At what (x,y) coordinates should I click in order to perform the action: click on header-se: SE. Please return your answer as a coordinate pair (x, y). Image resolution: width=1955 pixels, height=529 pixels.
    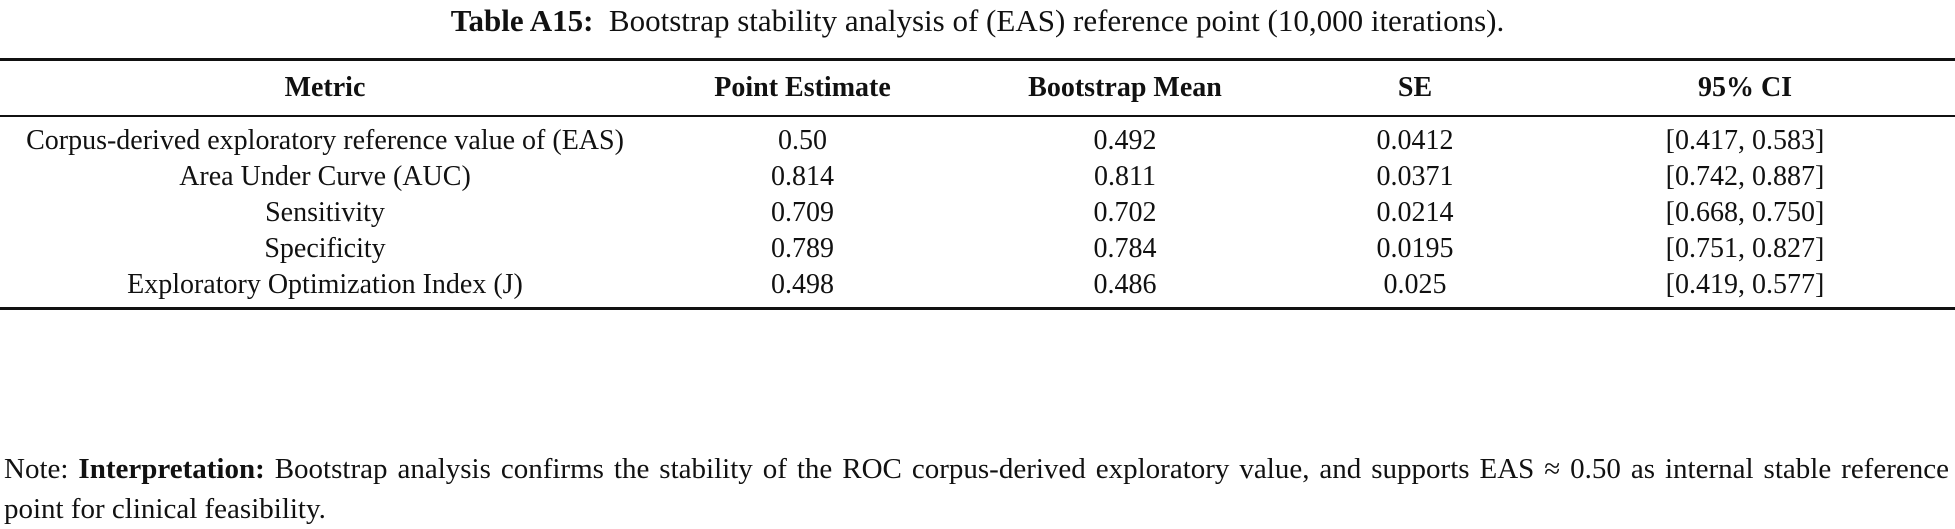
    Looking at the image, I should click on (1415, 87).